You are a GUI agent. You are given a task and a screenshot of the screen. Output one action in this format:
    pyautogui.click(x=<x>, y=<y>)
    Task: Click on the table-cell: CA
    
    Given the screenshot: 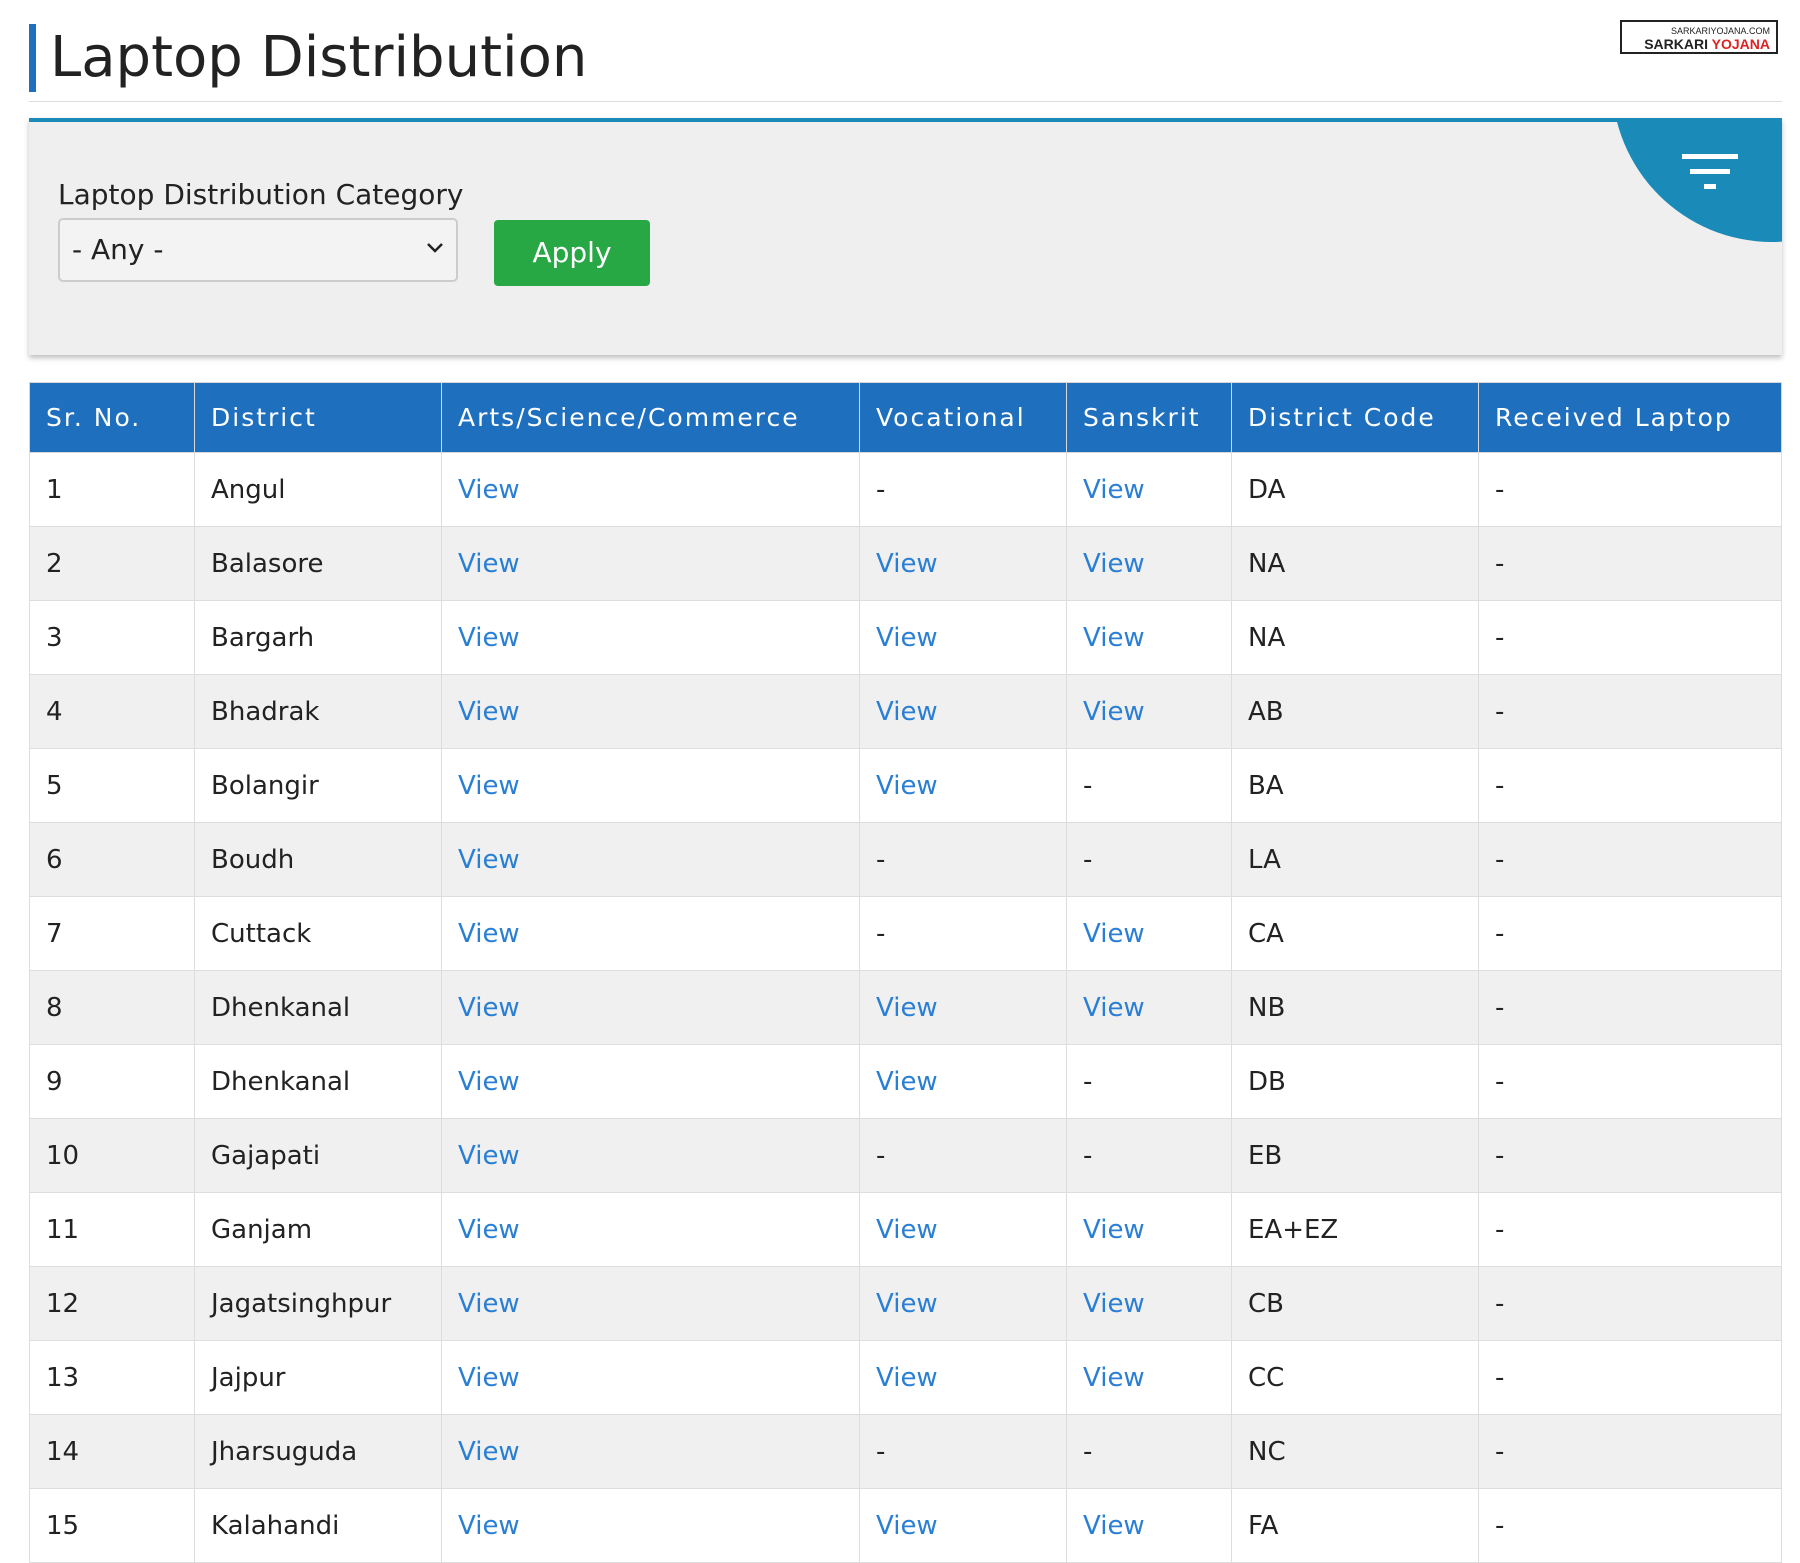 What is the action you would take?
    pyautogui.click(x=1355, y=933)
    